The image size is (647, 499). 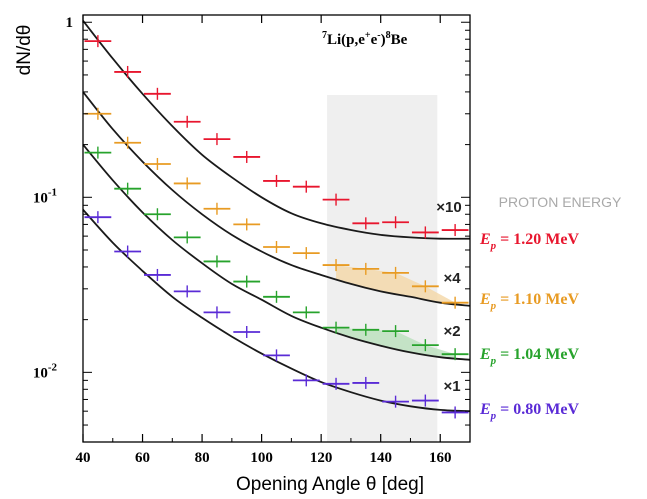 I want to click on legend-entry: Ep = 1.20 MeV, so click(x=529, y=241).